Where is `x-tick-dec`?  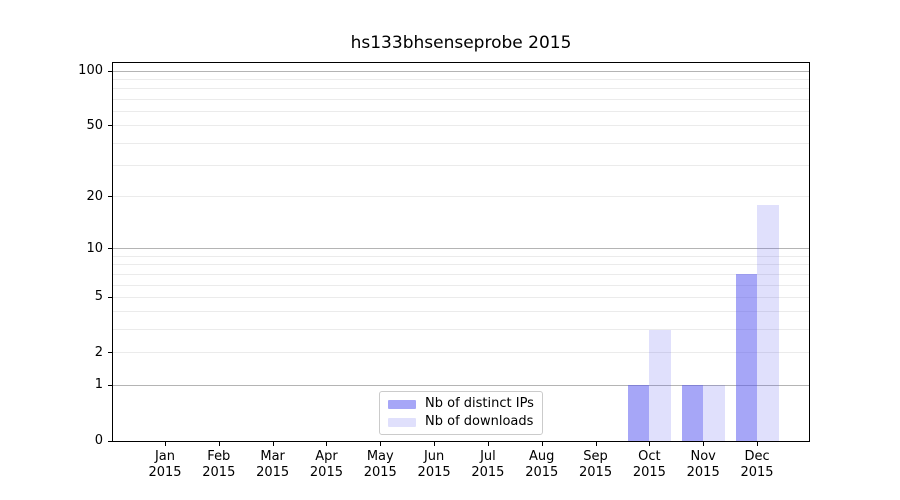
x-tick-dec is located at coordinates (758, 444).